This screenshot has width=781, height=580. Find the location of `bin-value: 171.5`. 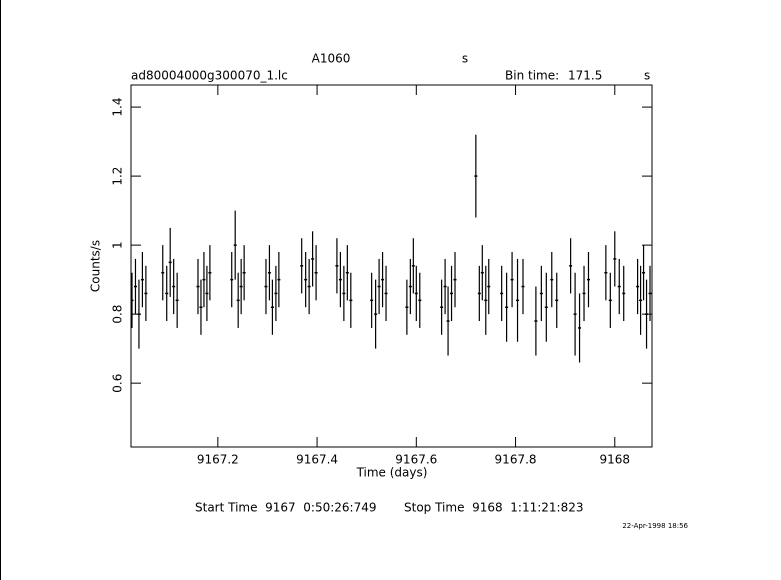

bin-value: 171.5 is located at coordinates (585, 76).